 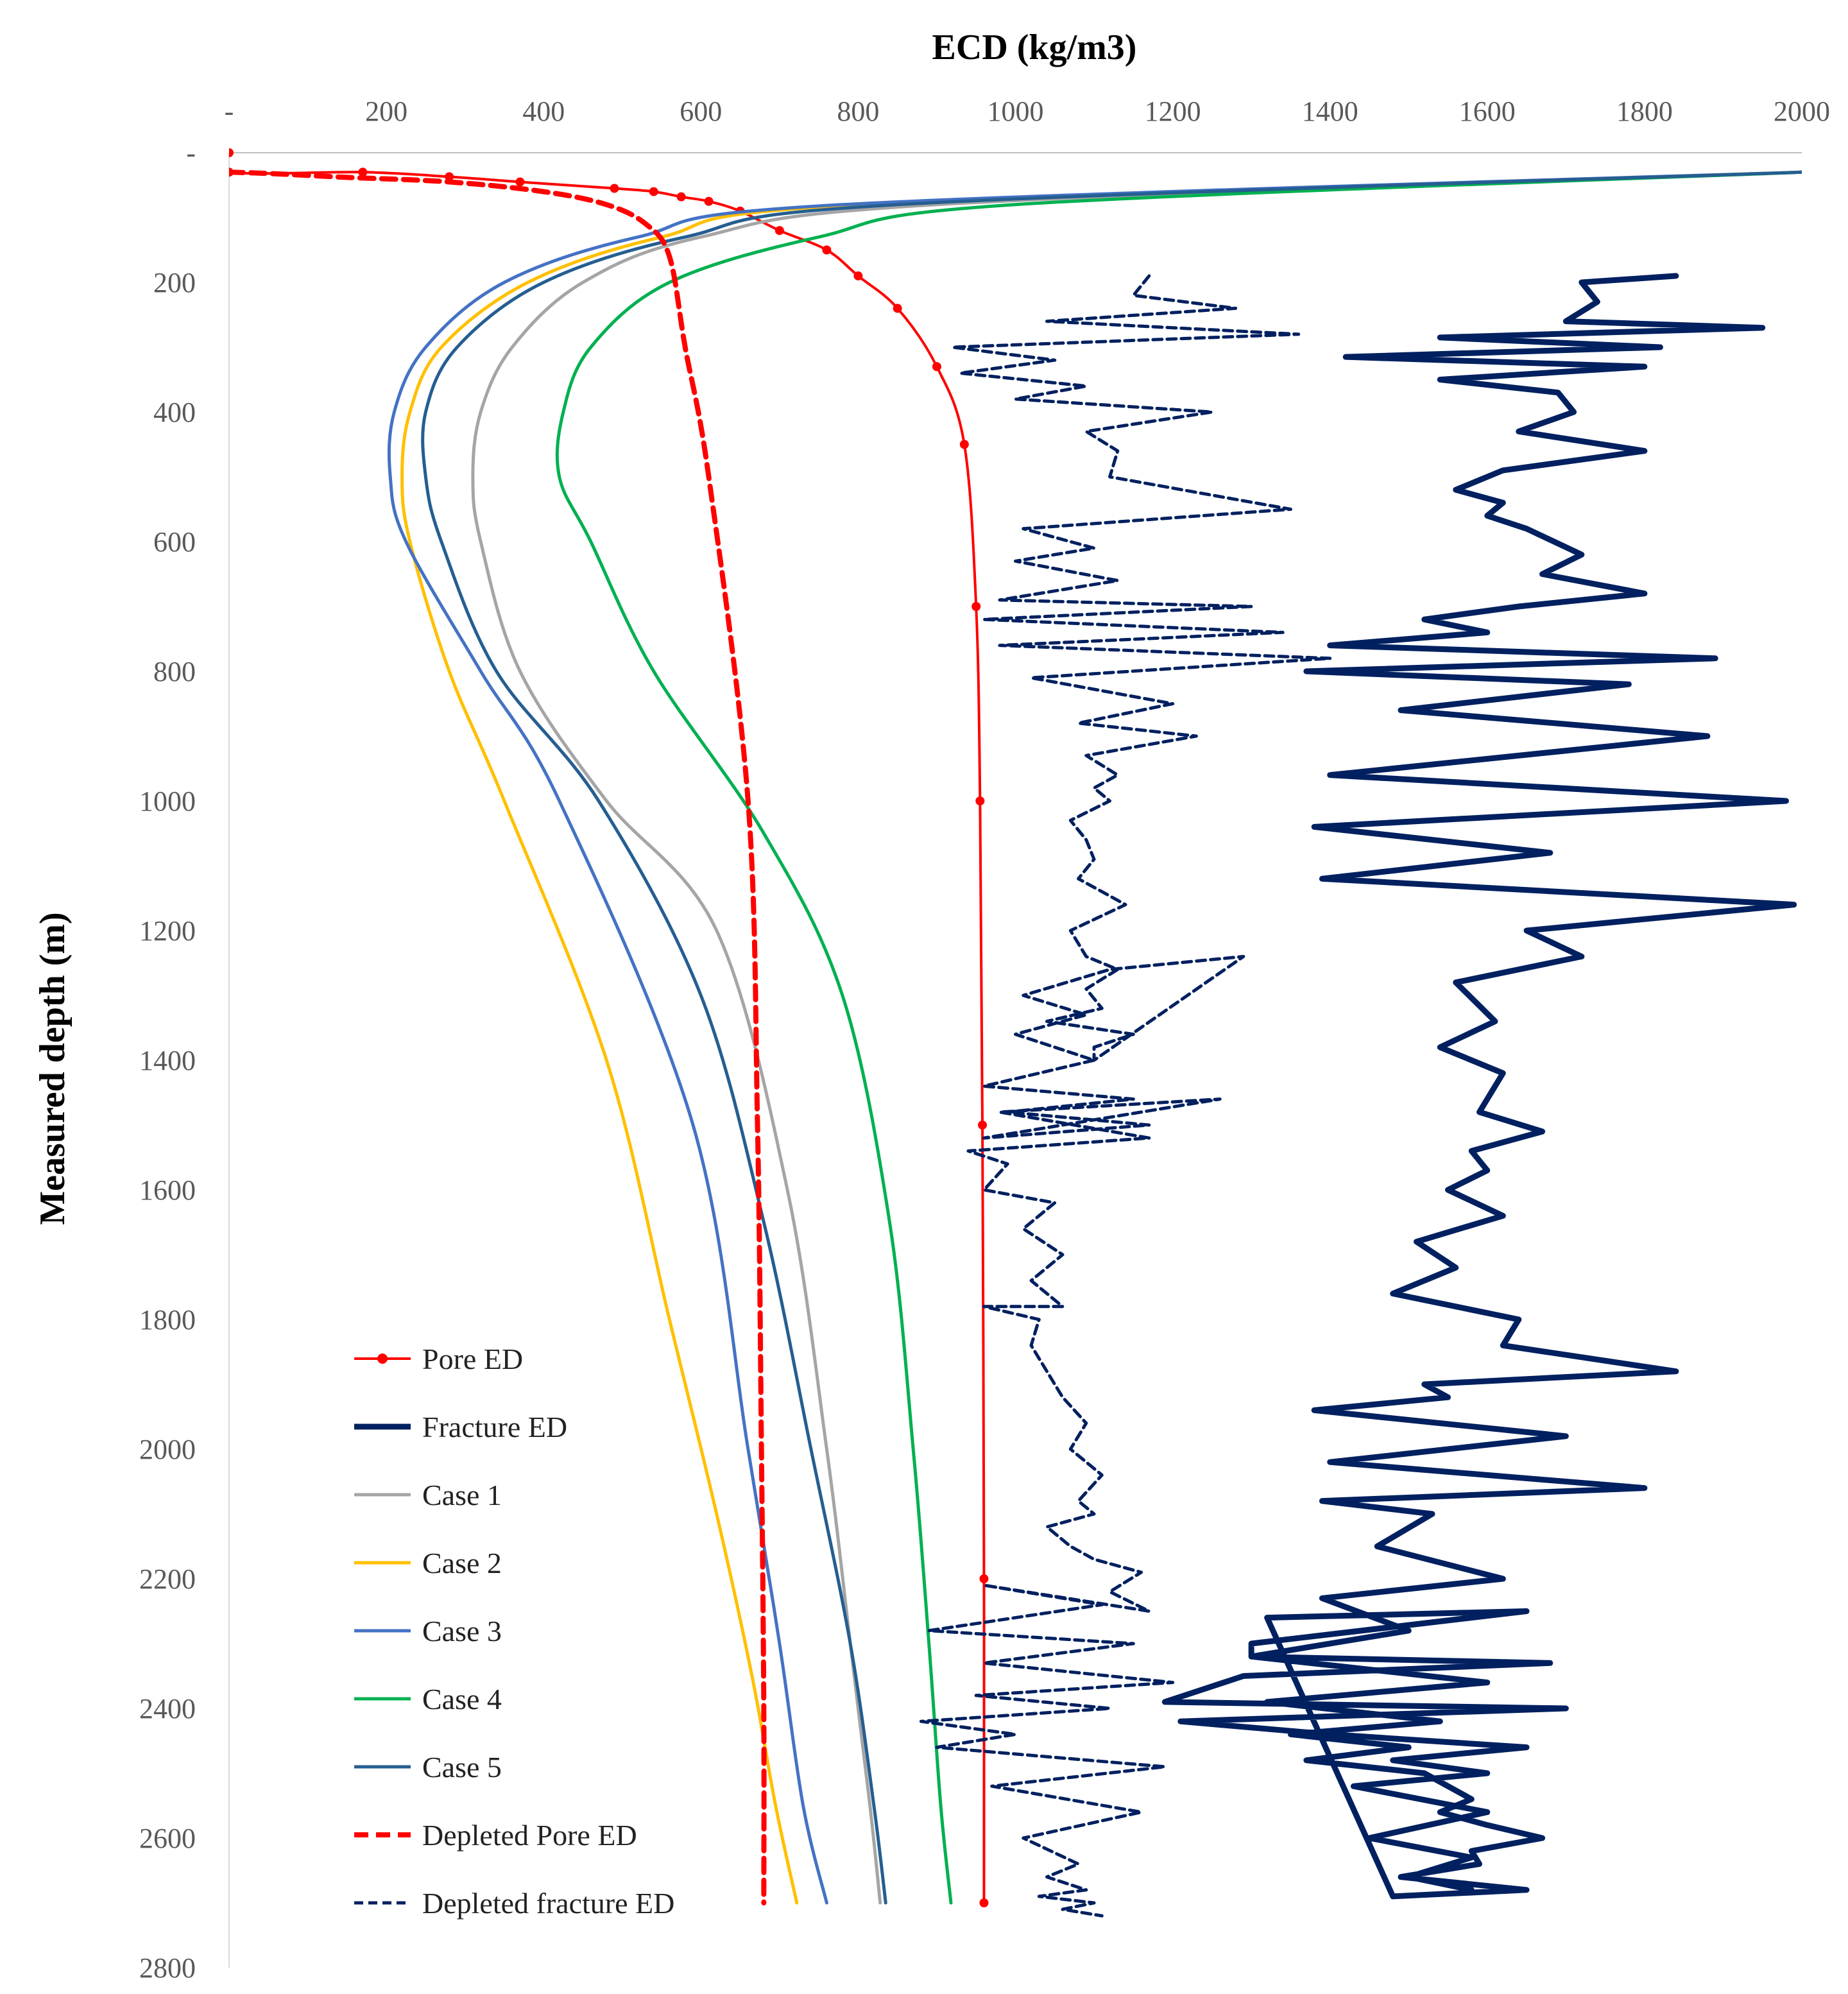 What do you see at coordinates (529, 1835) in the screenshot?
I see `legend-label-depleted-pore-ed: Depleted Pore ED` at bounding box center [529, 1835].